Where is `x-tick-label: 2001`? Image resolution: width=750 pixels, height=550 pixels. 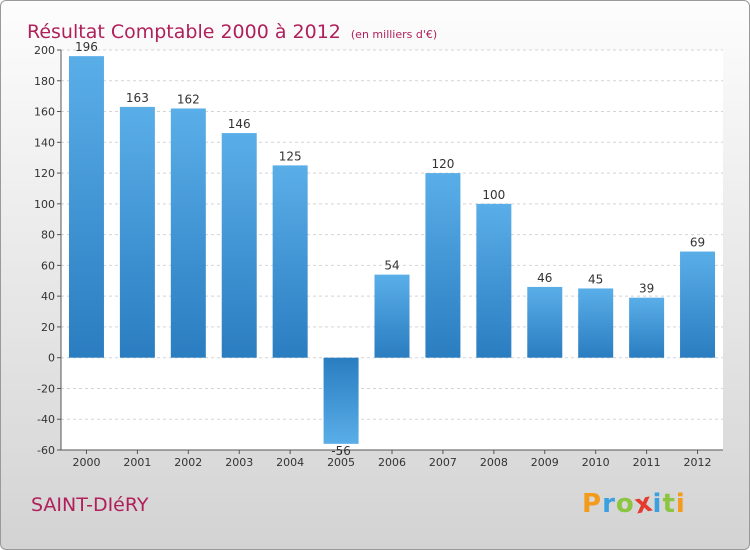
x-tick-label: 2001 is located at coordinates (137, 462).